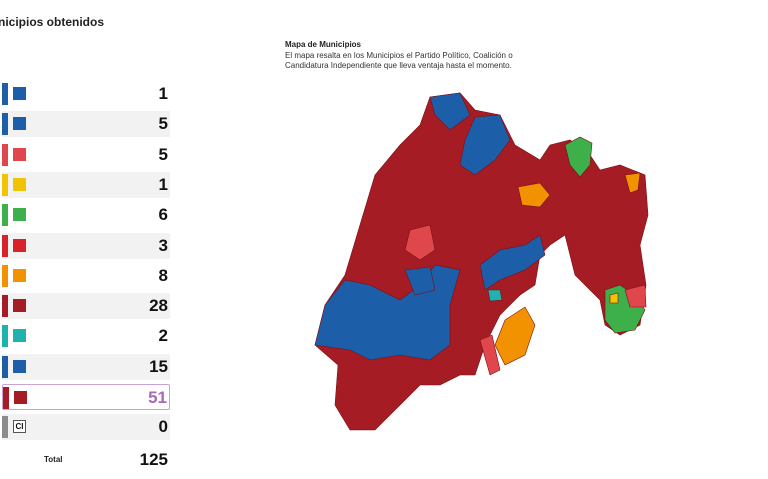  Describe the element at coordinates (86, 276) in the screenshot. I see `party-row: 8` at that location.